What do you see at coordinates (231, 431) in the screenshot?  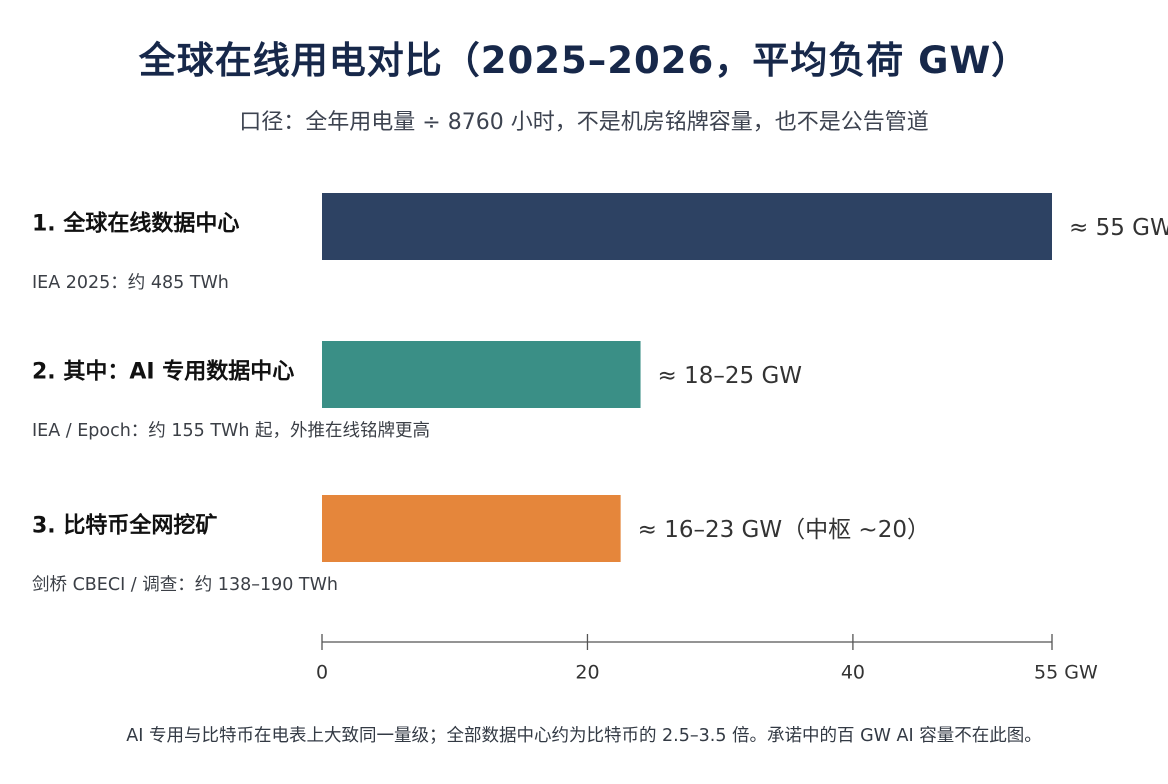 I see `source-note: IEA / Epoch：约 155 TWh 起，外推在线铭牌更高` at bounding box center [231, 431].